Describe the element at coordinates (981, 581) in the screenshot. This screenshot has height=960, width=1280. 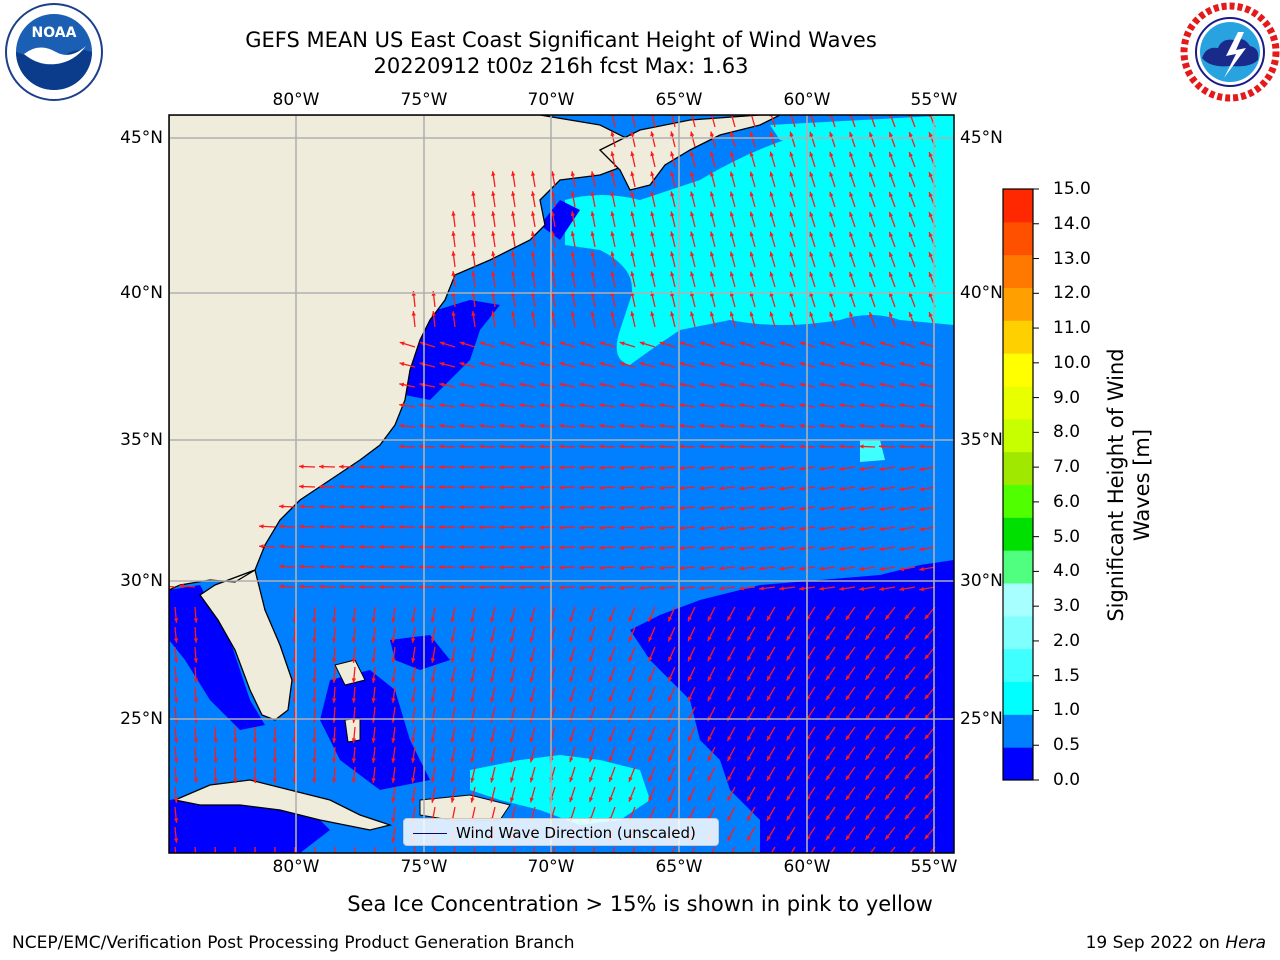
I see `lat-tick-right: 30°N` at that location.